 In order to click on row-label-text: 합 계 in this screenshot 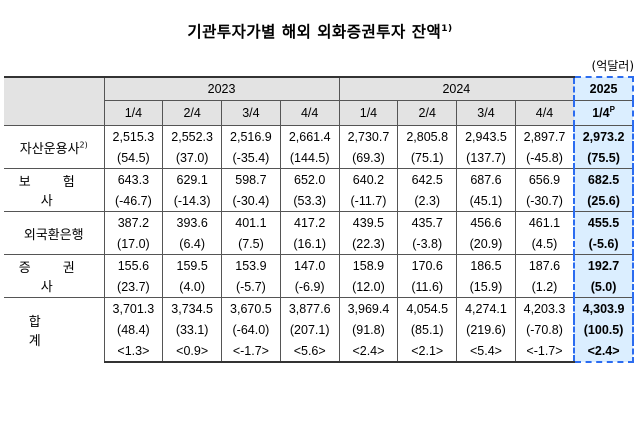, I will do `click(53, 332)`.